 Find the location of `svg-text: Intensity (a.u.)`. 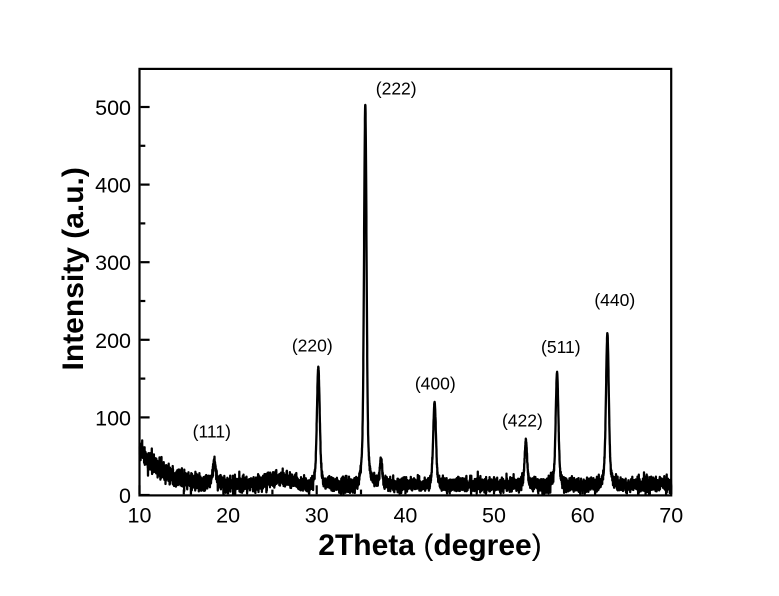

svg-text: Intensity (a.u.) is located at coordinates (73, 268).